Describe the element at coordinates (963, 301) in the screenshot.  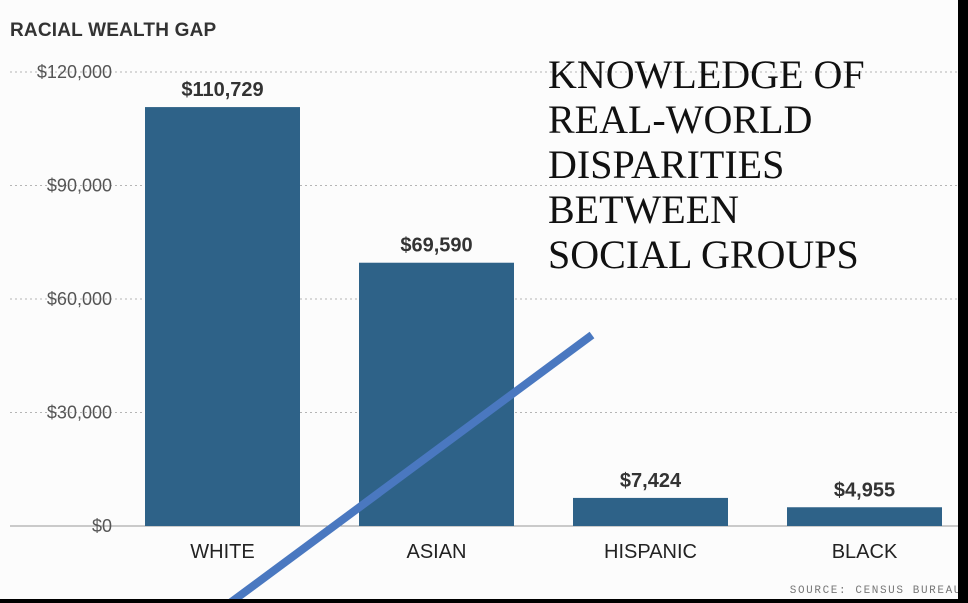
I see `frame-edge-right` at that location.